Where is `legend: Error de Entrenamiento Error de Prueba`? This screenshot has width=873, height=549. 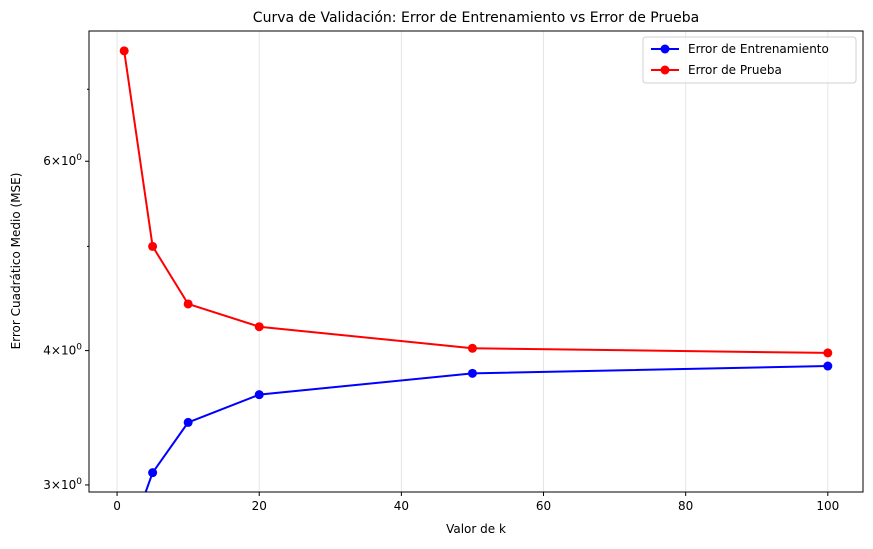 legend: Error de Entrenamiento Error de Prueba is located at coordinates (749, 60).